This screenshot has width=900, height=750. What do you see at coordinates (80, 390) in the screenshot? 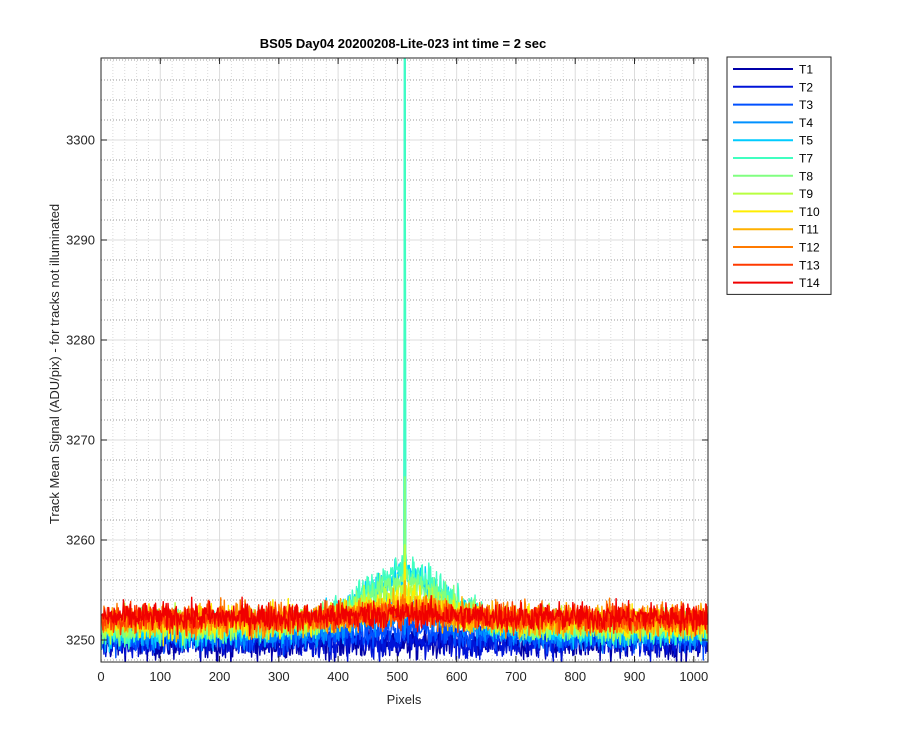
I see `y-tick-labels: 3250 3260 3270 3280 3290 3300` at bounding box center [80, 390].